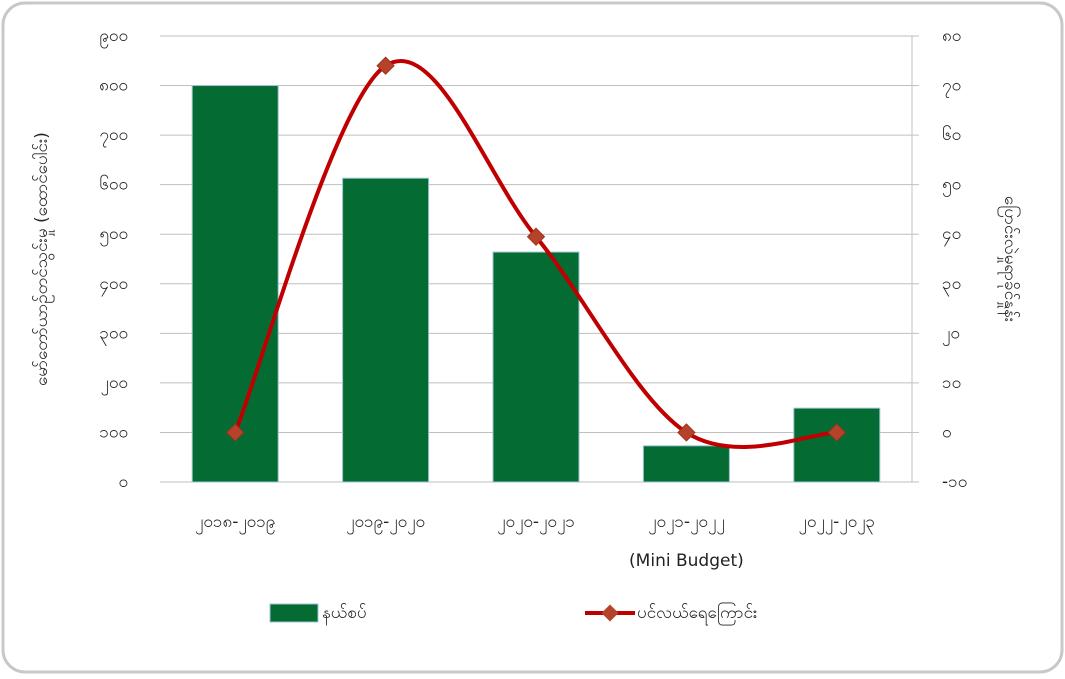 The width and height of the screenshot is (1065, 679). I want to click on y-tick-label: ၃၀၀, so click(113, 334).